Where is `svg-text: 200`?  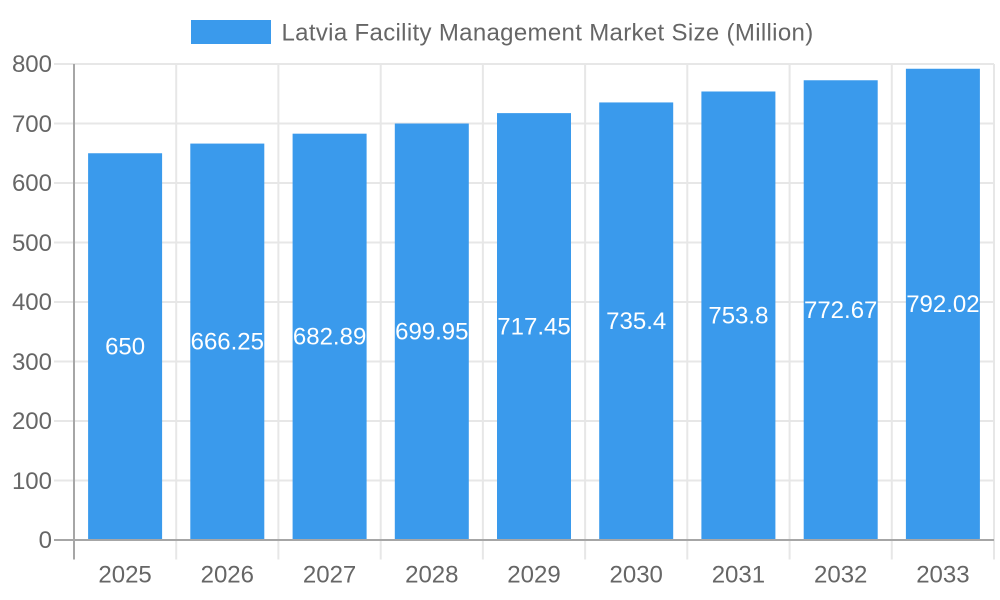 svg-text: 200 is located at coordinates (32, 421).